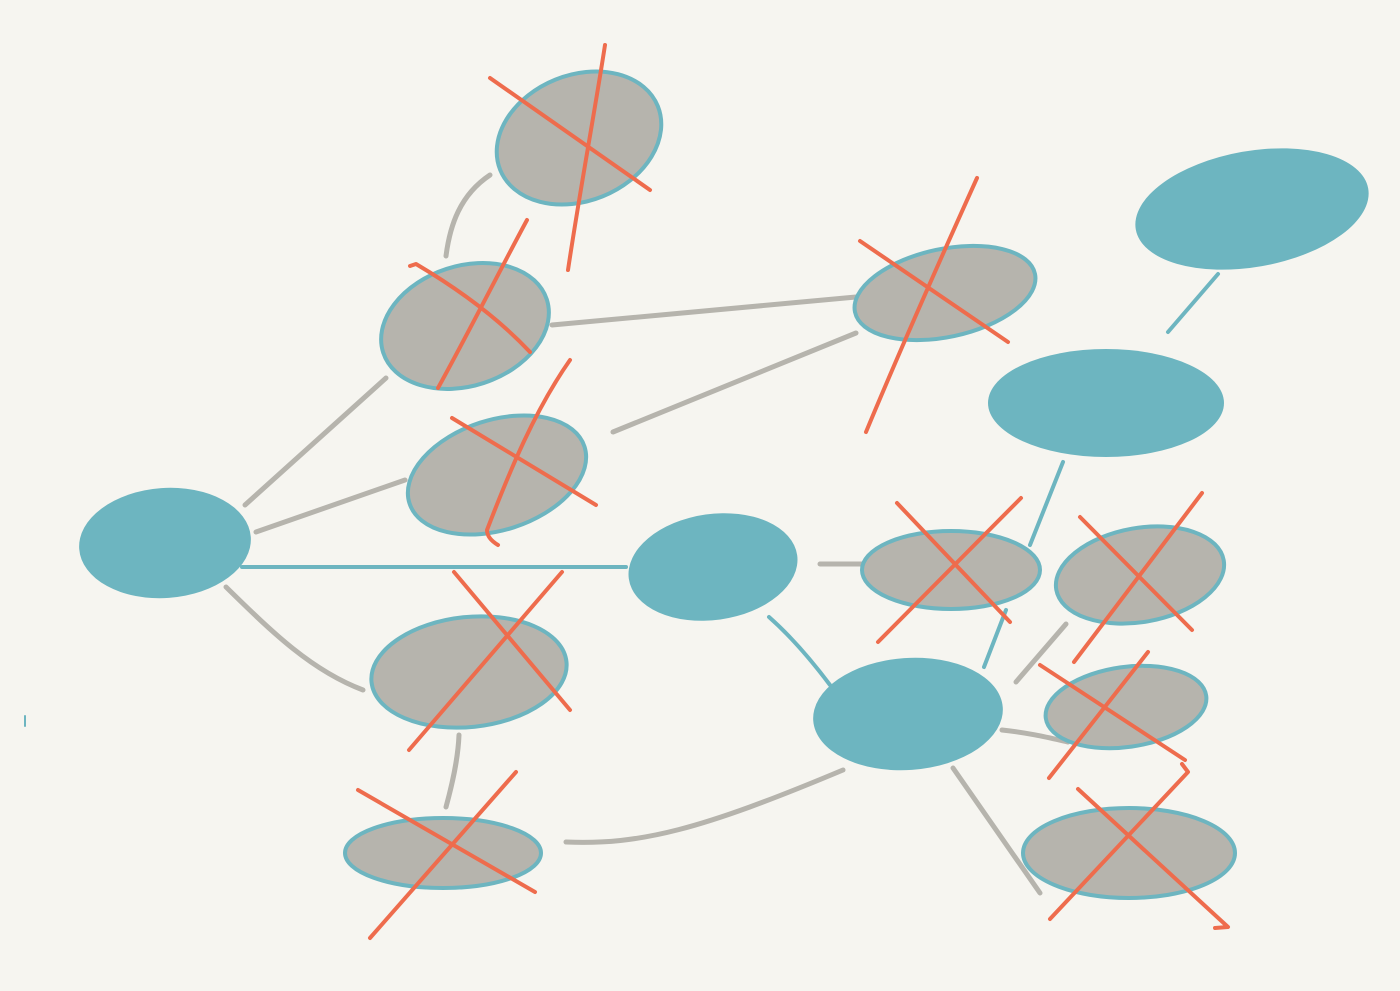  What do you see at coordinates (469, 672) in the screenshot?
I see `node-lower-left` at bounding box center [469, 672].